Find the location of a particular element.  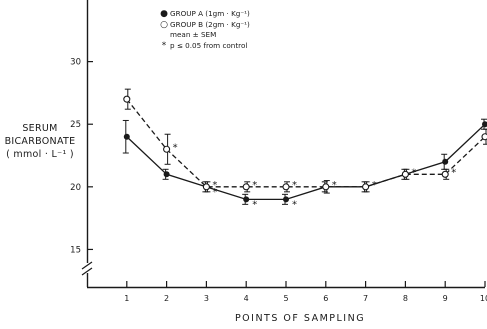

y-tick-label: 15 is located at coordinates (75, 250).